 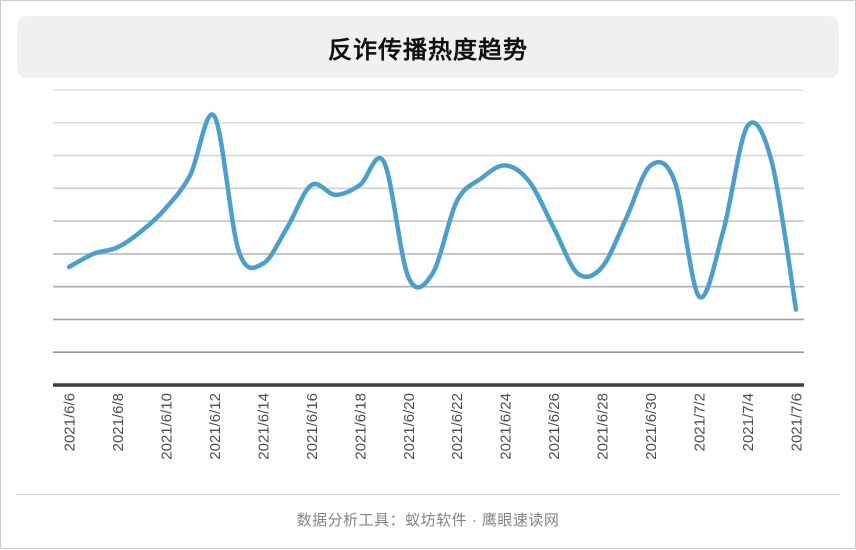 What do you see at coordinates (70, 422) in the screenshot?
I see `x-tick-label: 2021/6/6` at bounding box center [70, 422].